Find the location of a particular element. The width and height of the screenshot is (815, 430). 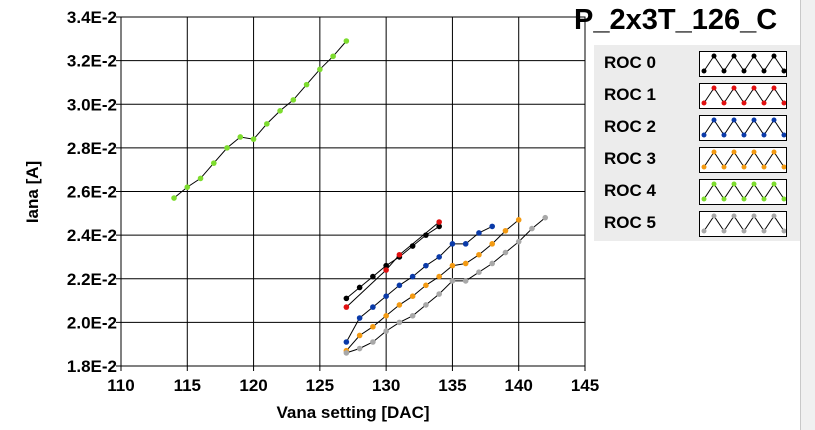

x-tick-label: 145 is located at coordinates (585, 385).